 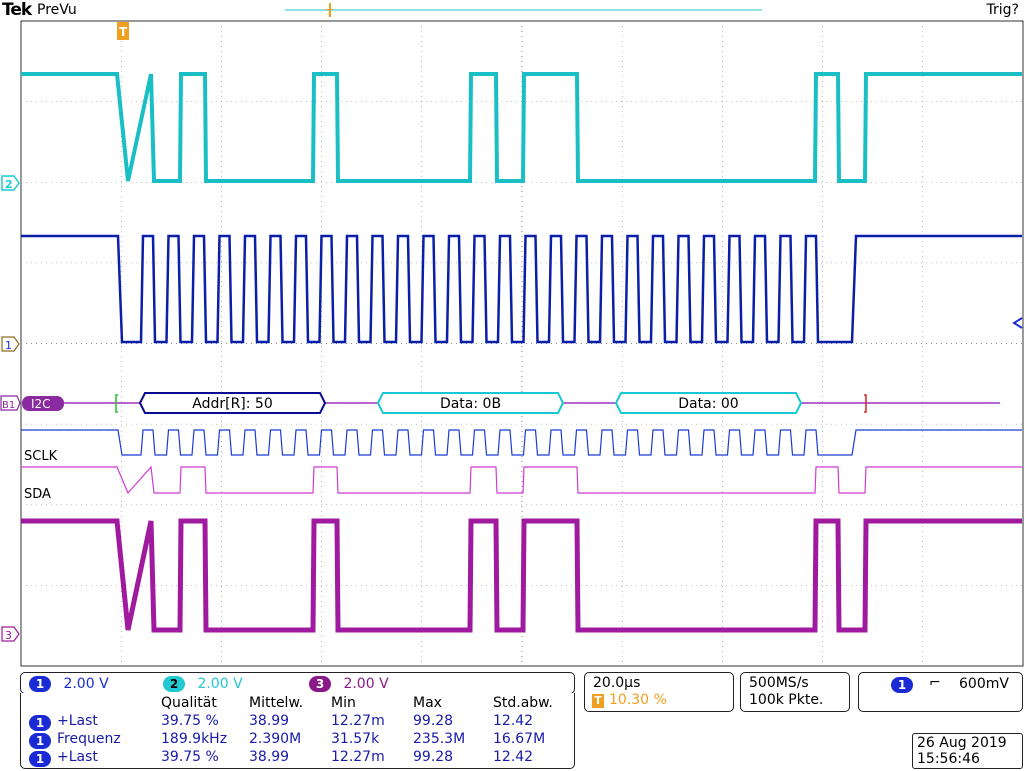 What do you see at coordinates (523, 703) in the screenshot?
I see `meas-header-4: Std.abw.` at bounding box center [523, 703].